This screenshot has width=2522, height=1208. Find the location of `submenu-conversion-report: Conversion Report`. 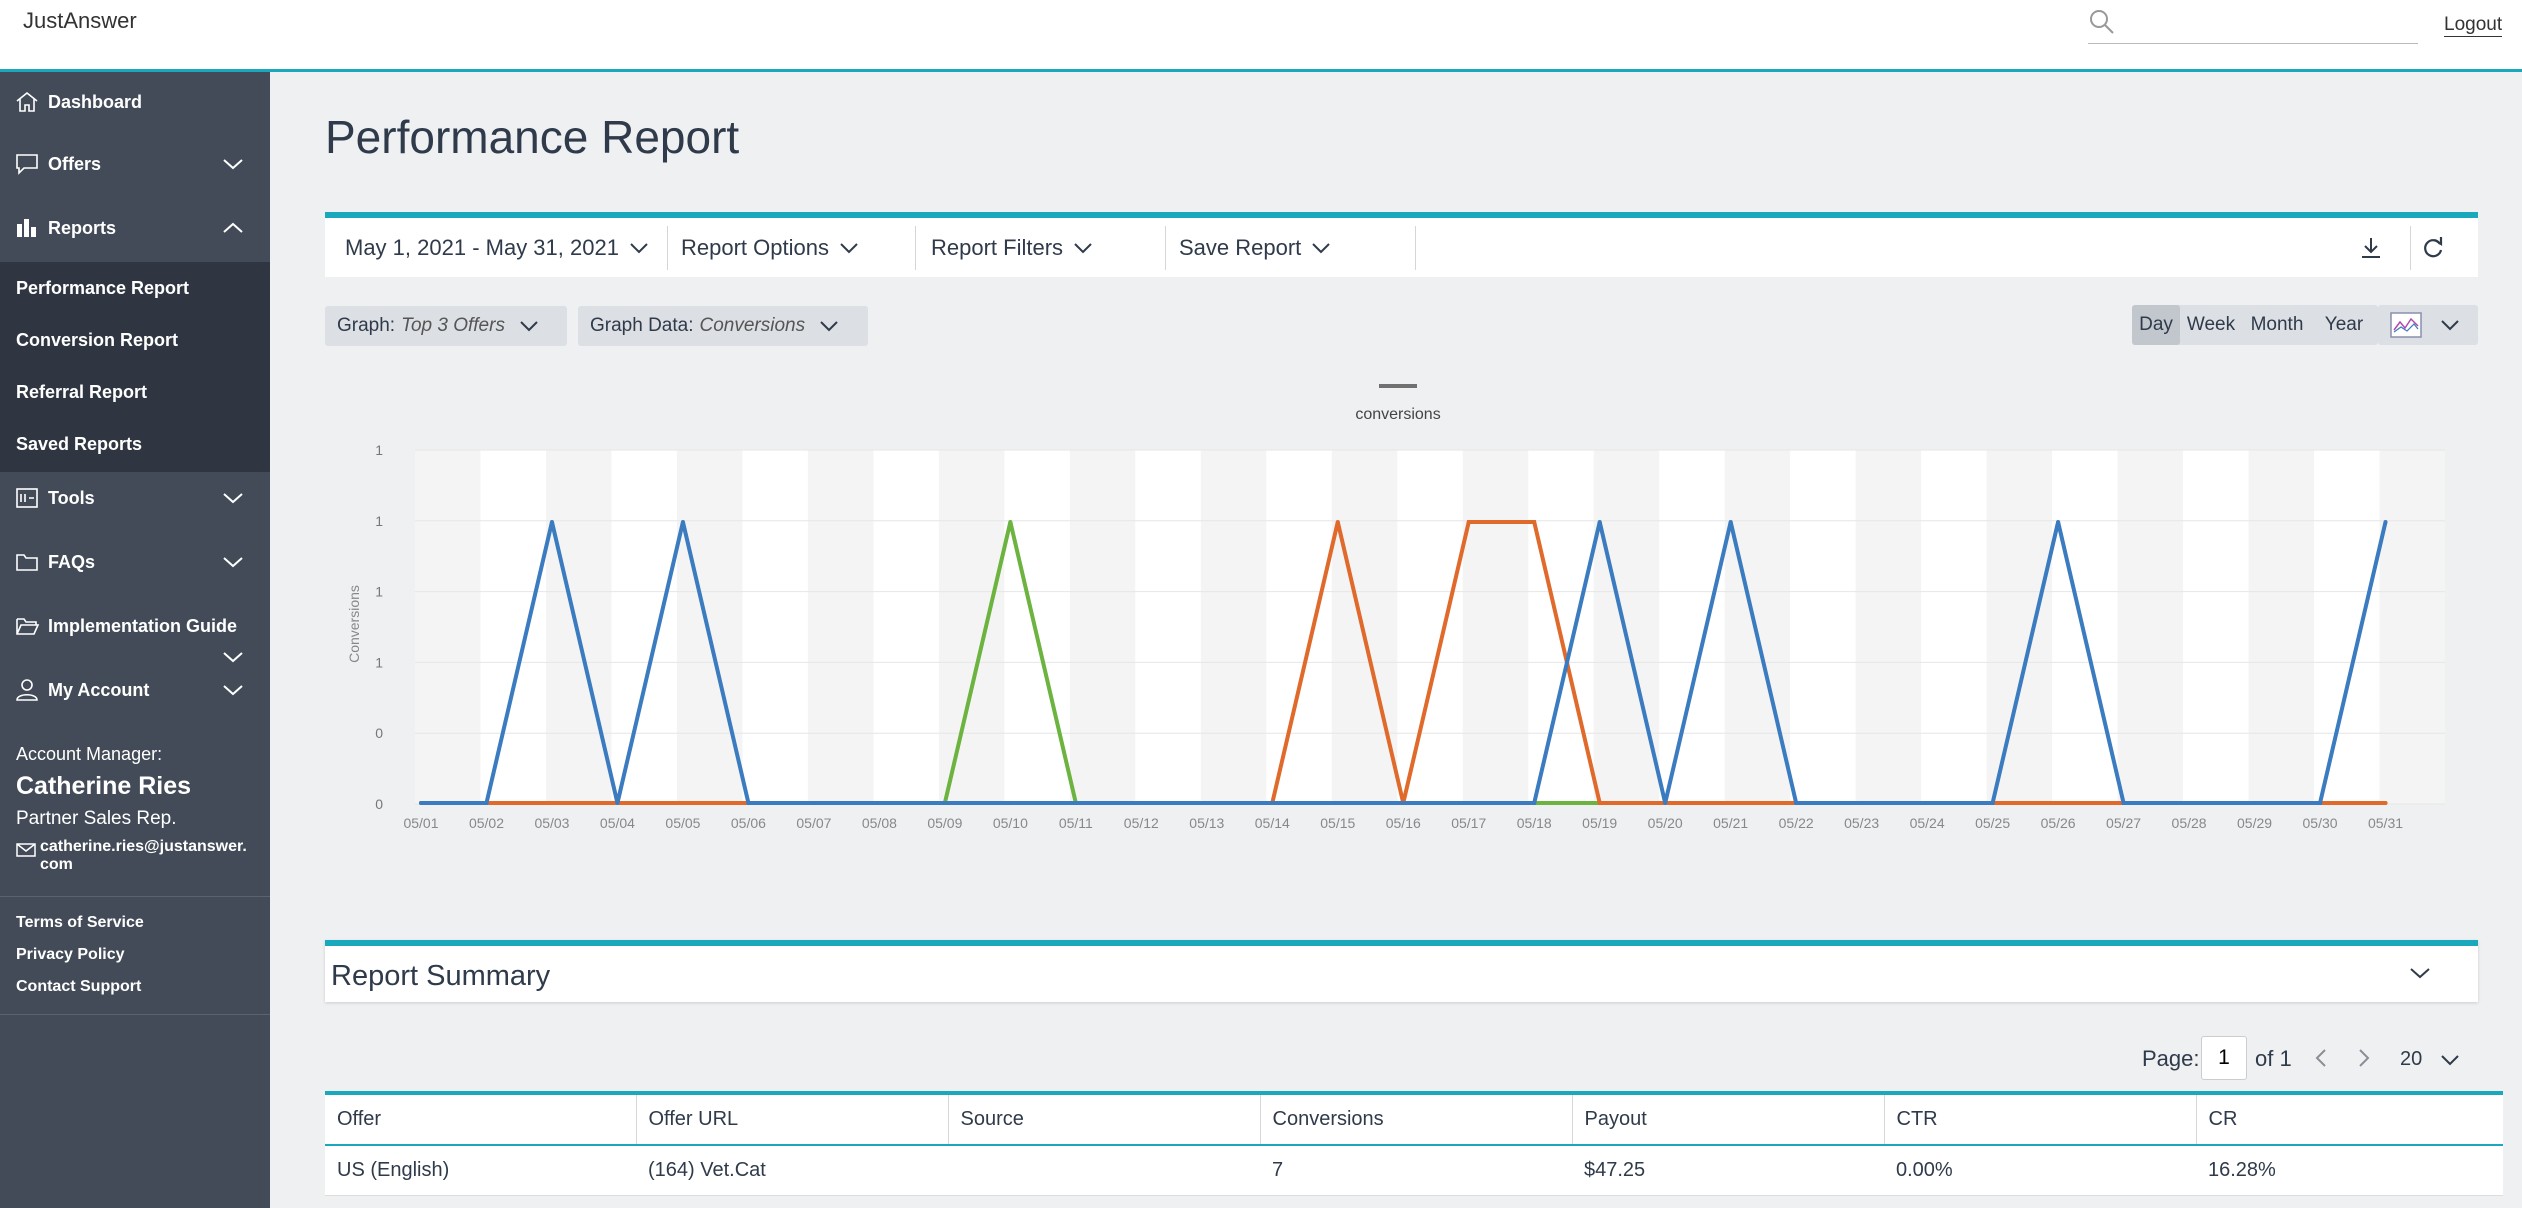

submenu-conversion-report: Conversion Report is located at coordinates (97, 340).